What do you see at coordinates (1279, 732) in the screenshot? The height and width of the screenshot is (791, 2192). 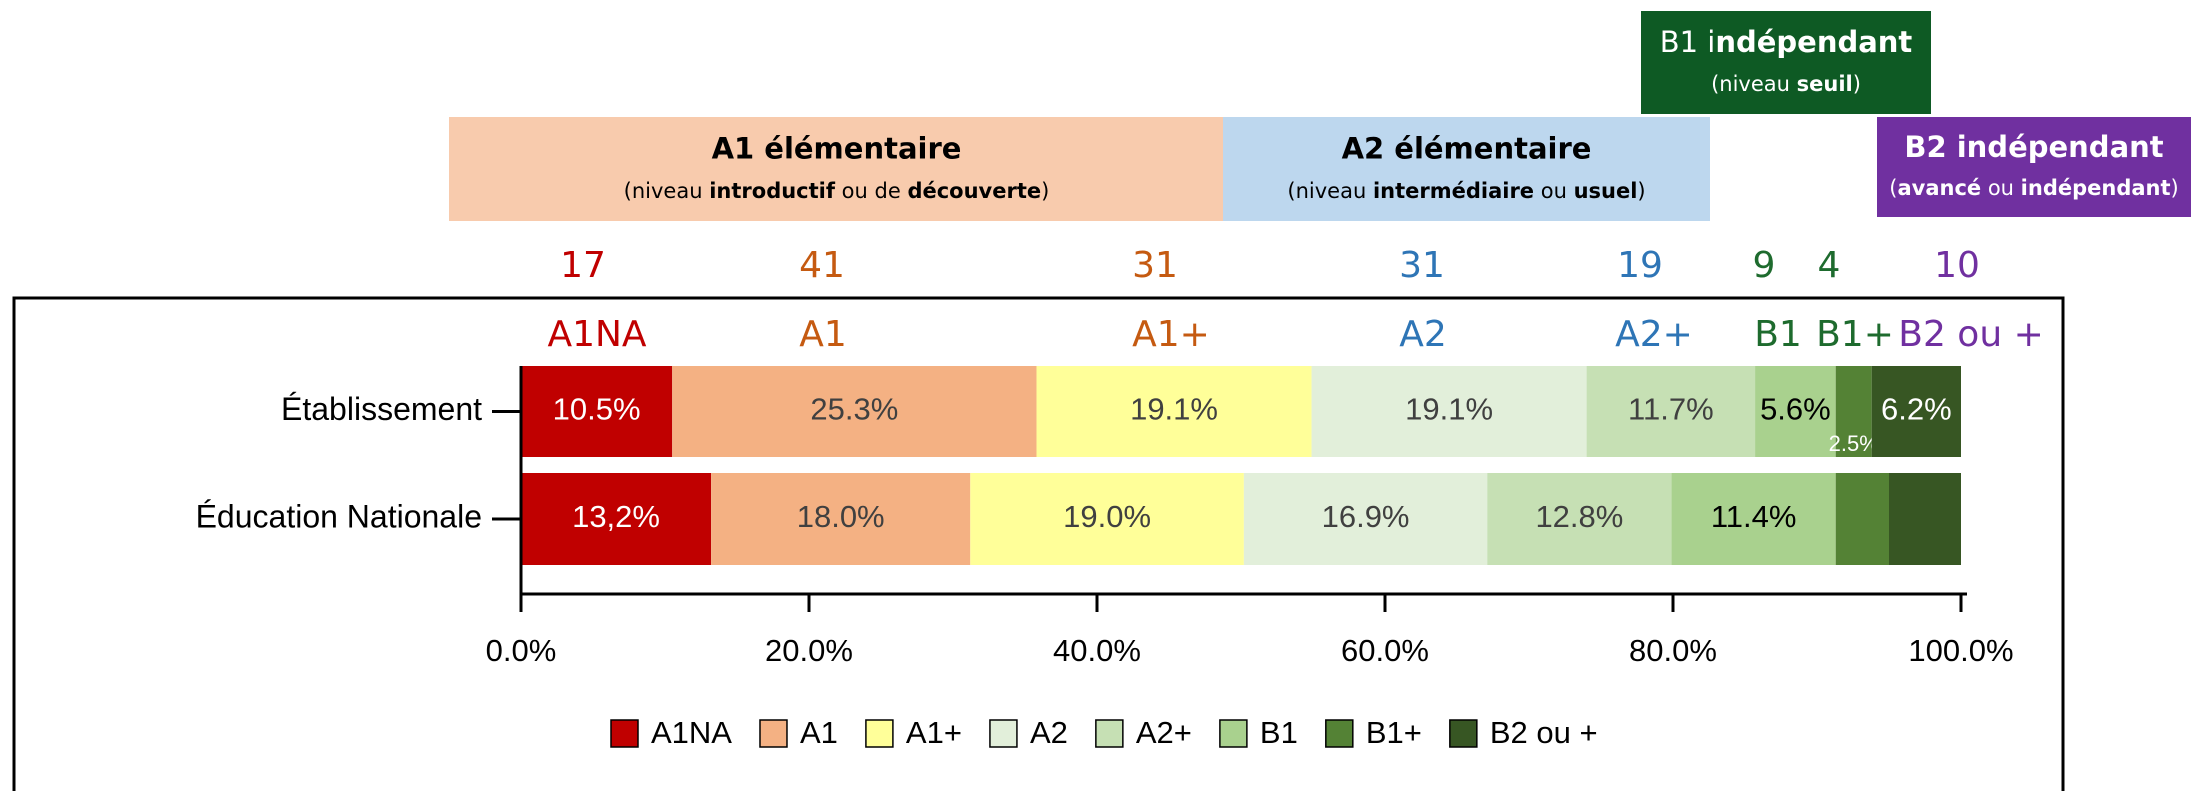 I see `legend-label: B1` at bounding box center [1279, 732].